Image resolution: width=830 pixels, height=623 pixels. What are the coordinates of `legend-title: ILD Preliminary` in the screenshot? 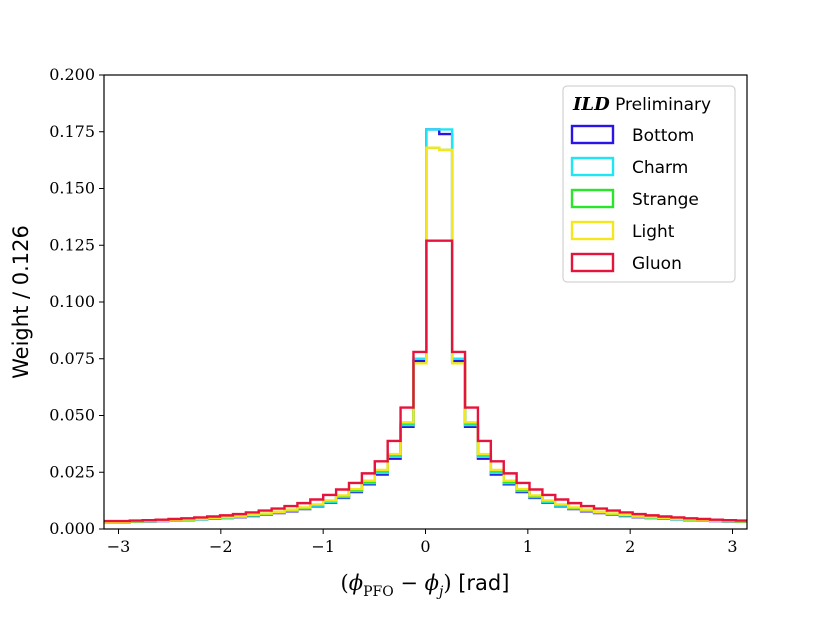 It's located at (641, 104).